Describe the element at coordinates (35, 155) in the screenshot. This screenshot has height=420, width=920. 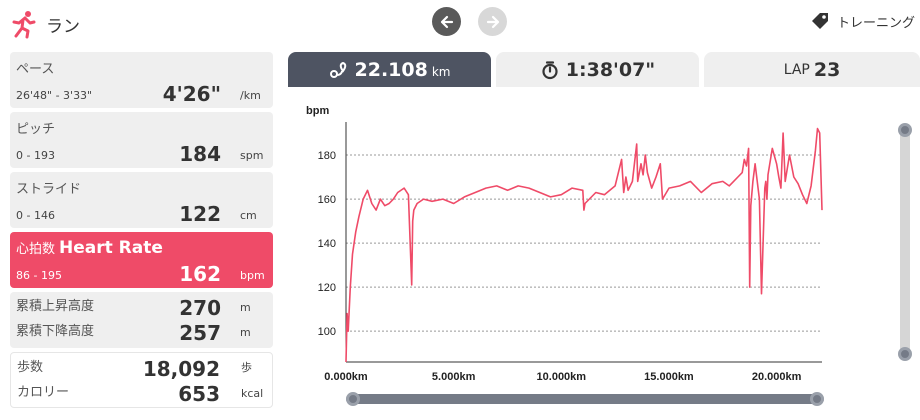
I see `pitch-range: 0 - 193` at that location.